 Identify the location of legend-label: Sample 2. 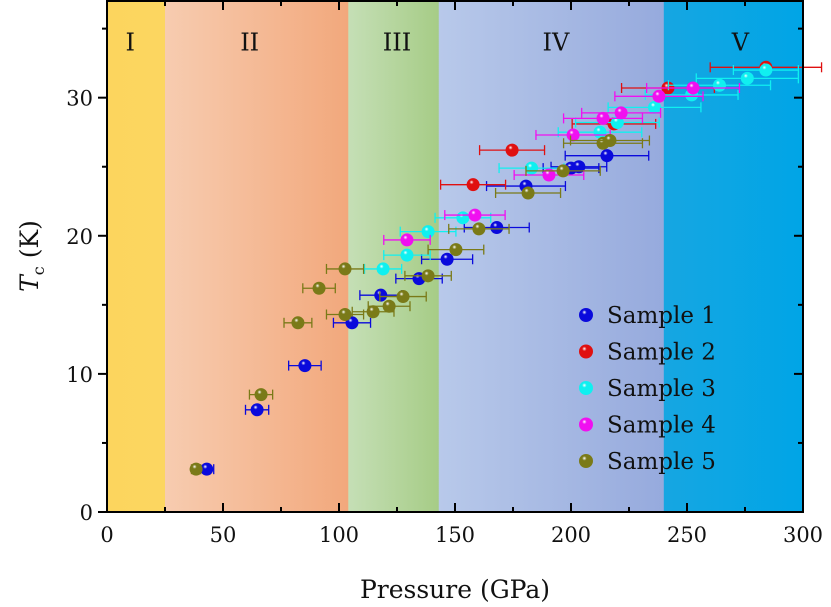
(661, 353).